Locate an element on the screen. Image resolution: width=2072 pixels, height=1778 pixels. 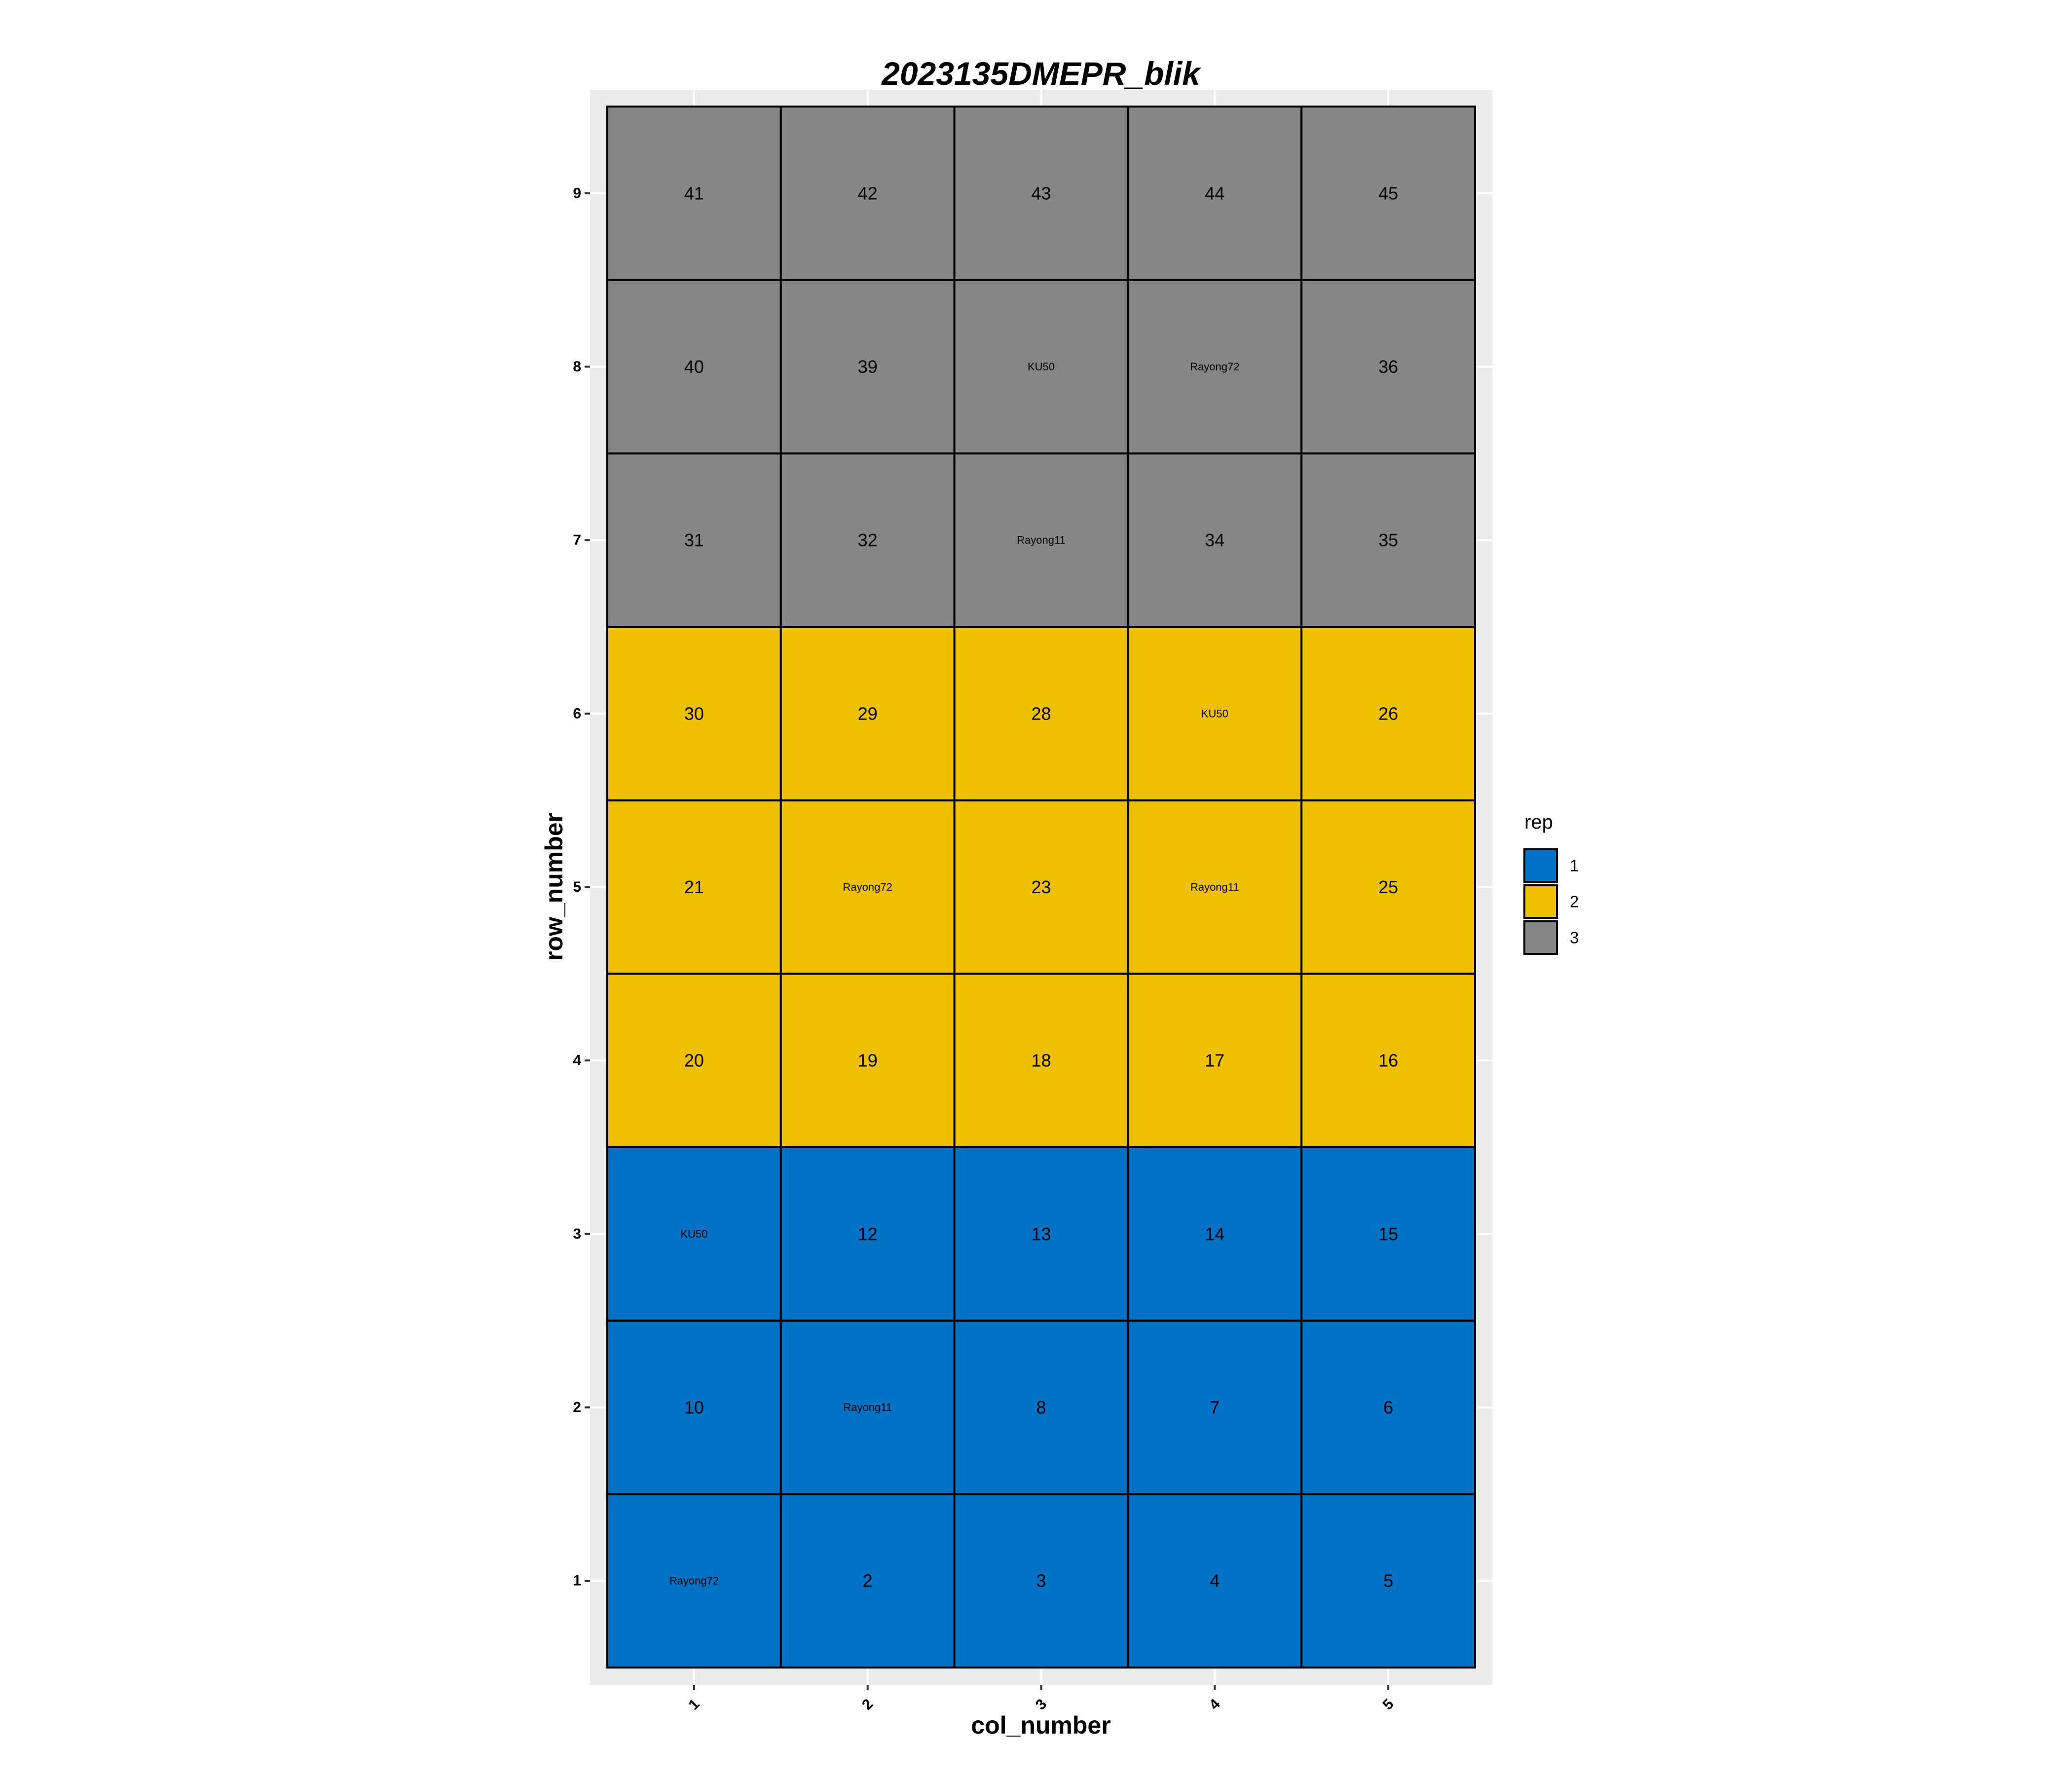
y-tick-label: 1 is located at coordinates (577, 1581).